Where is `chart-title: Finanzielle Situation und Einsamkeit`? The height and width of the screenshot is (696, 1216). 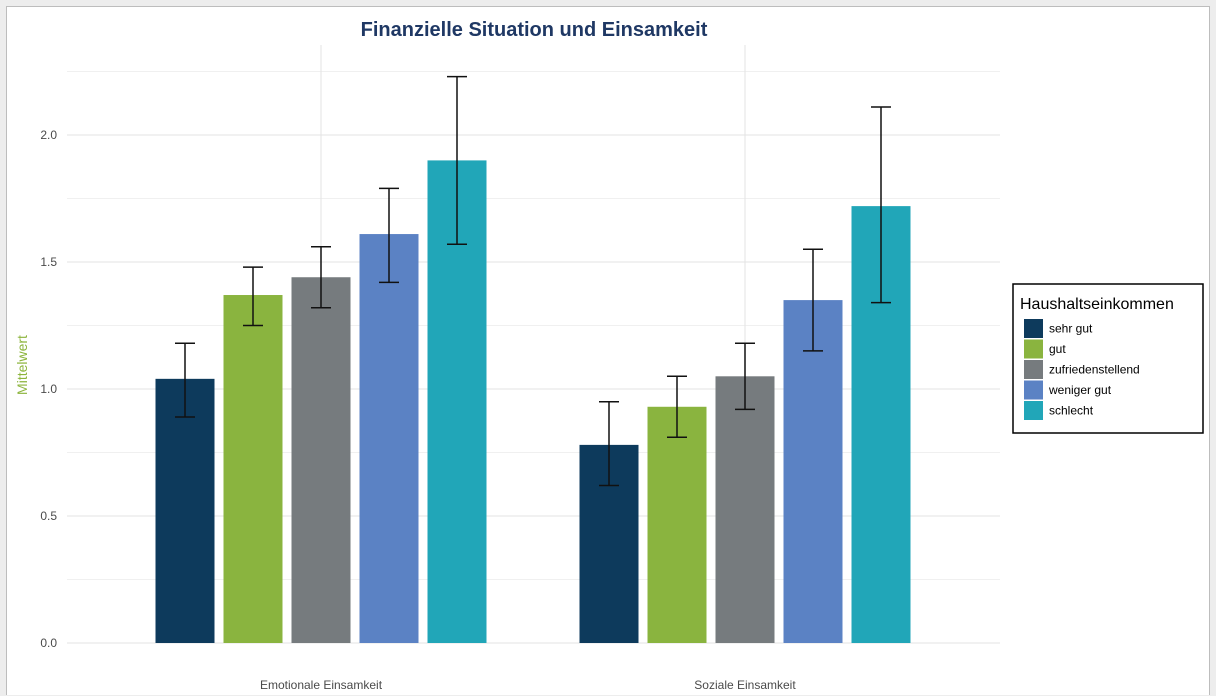
chart-title: Finanzielle Situation und Einsamkeit is located at coordinates (534, 30).